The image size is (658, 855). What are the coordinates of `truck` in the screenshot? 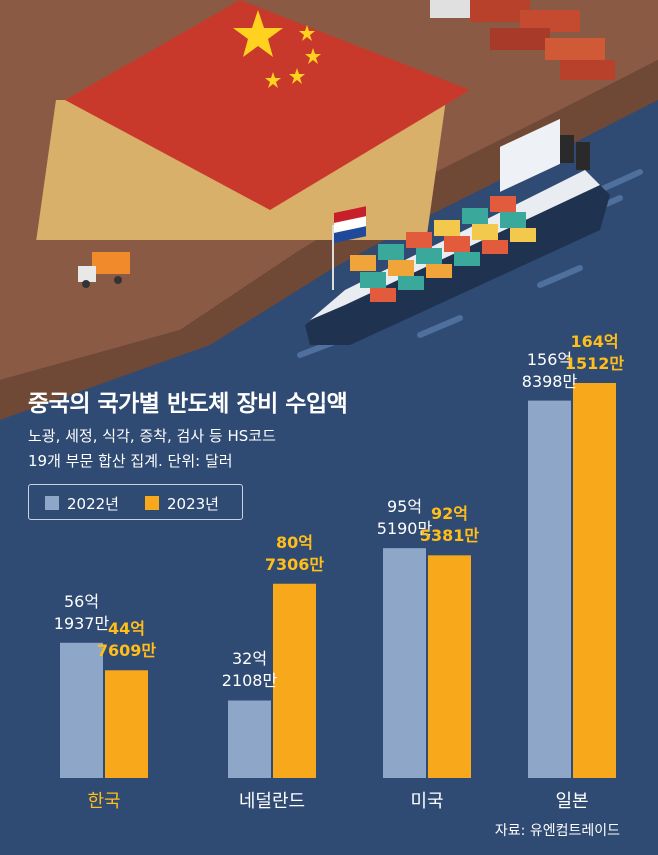 It's located at (104, 270).